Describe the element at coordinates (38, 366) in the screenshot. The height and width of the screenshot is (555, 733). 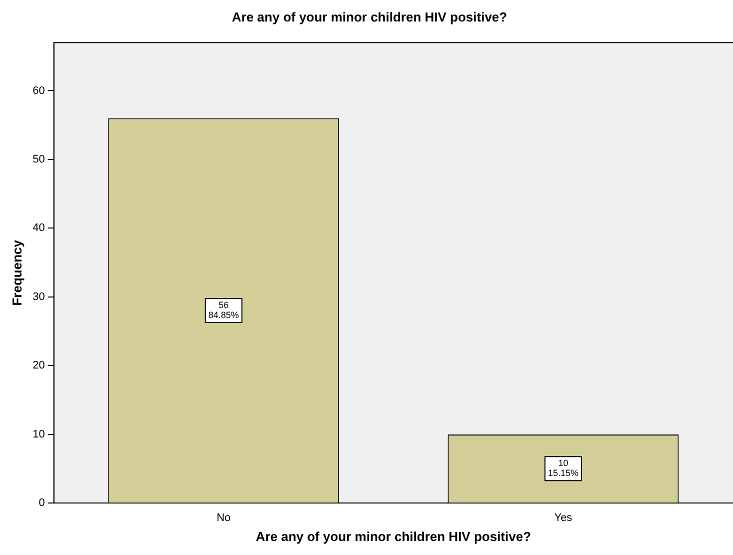
I see `y-tick-label: 20` at that location.